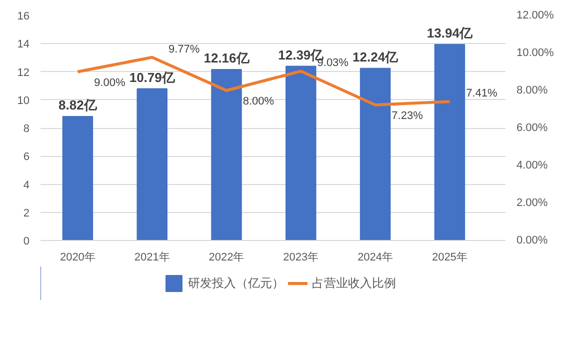  I want to click on y2-tick-label: 6.00%, so click(532, 128).